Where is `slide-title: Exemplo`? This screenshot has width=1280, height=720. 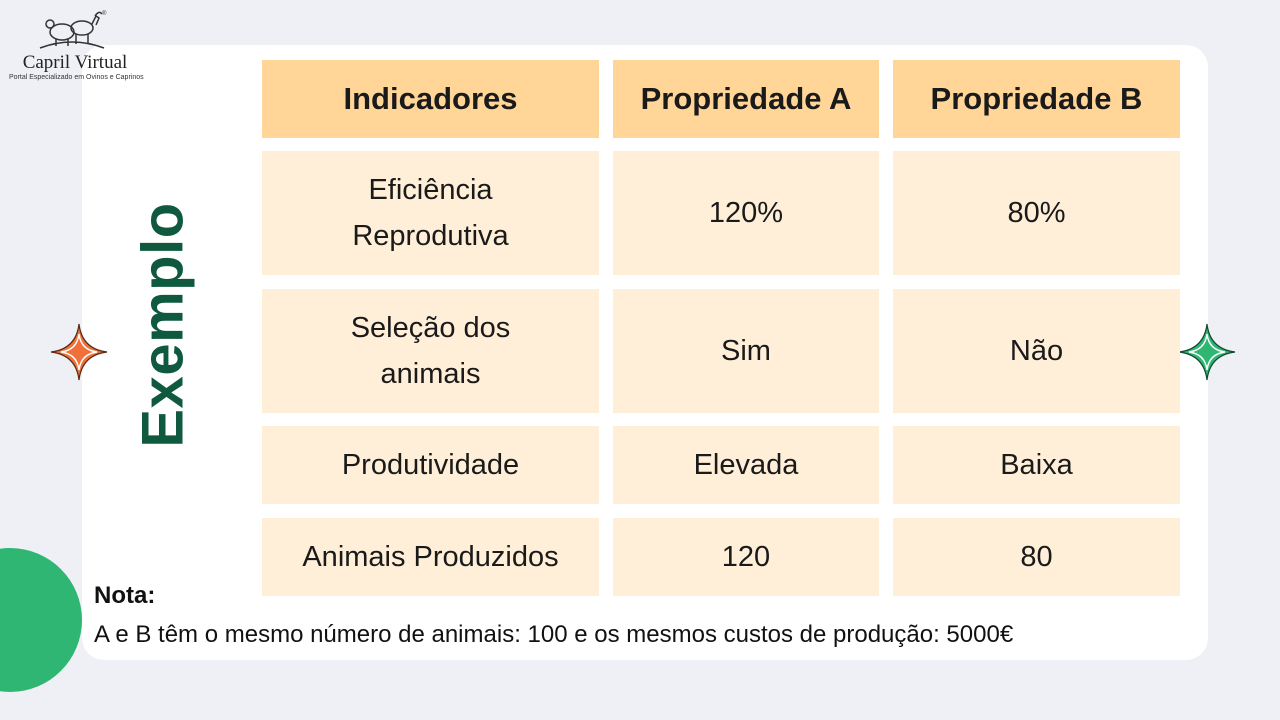
slide-title: Exemplo is located at coordinates (163, 325).